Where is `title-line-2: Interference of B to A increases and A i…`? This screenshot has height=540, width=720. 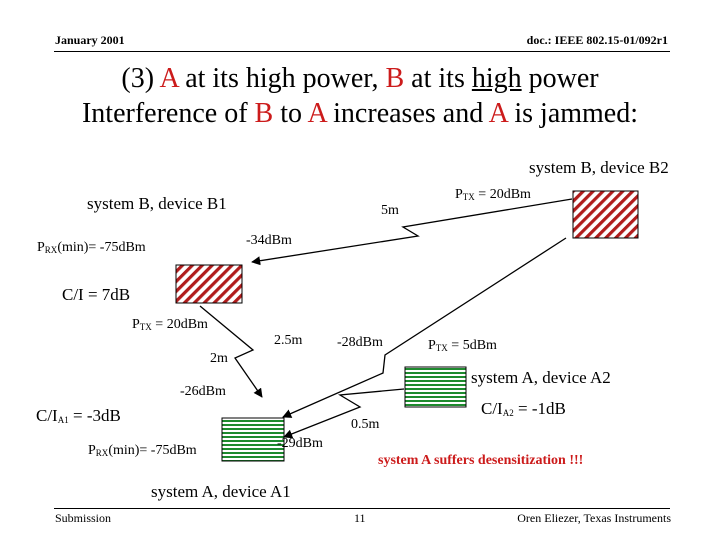 title-line-2: Interference of B to A increases and A i… is located at coordinates (360, 113).